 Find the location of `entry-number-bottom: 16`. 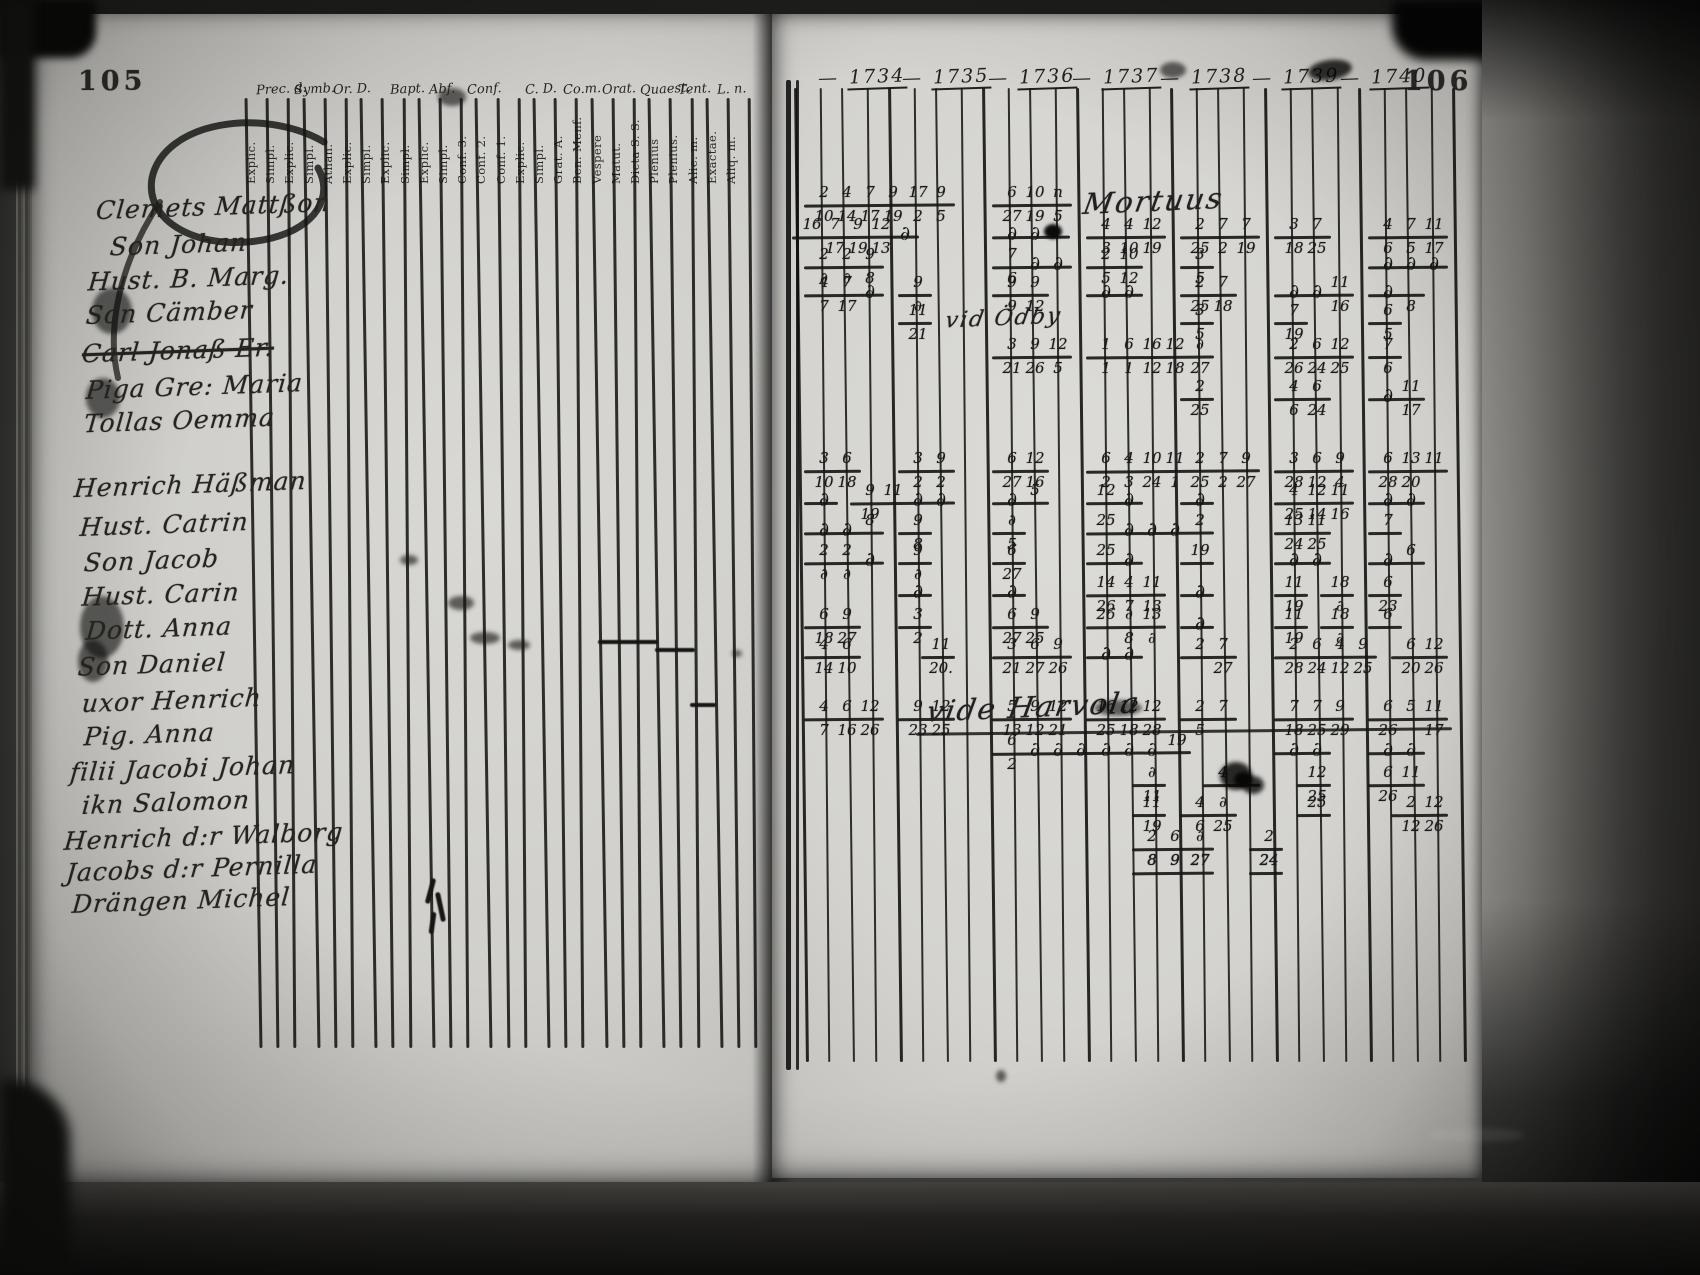

entry-number-bottom: 16 is located at coordinates (1035, 482).